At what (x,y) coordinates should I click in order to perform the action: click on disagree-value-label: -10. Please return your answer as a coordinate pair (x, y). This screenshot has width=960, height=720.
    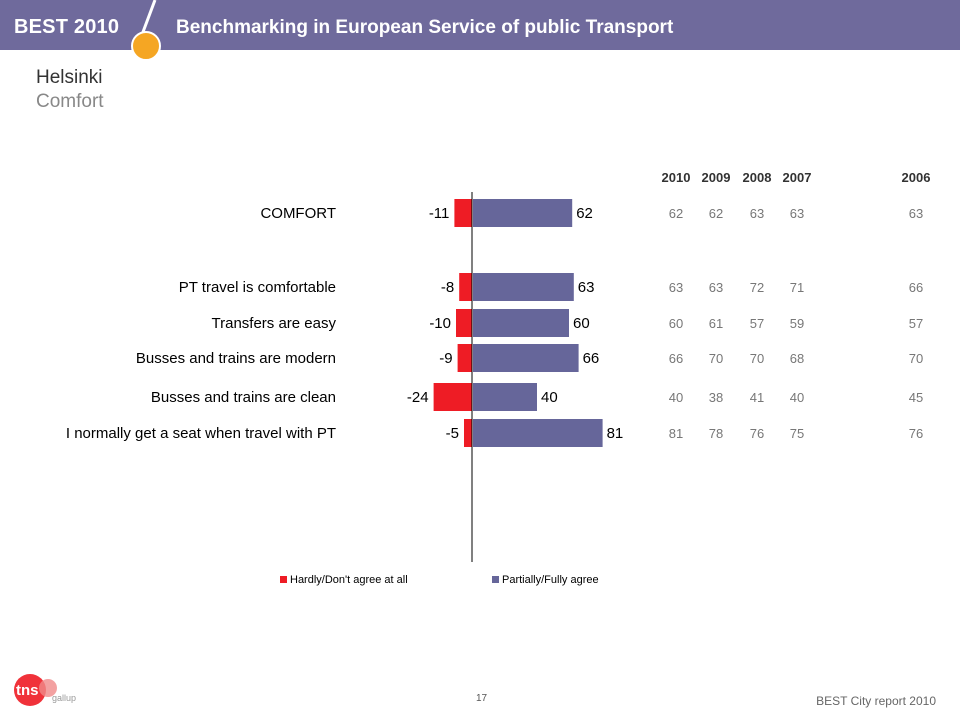
    Looking at the image, I should click on (440, 323).